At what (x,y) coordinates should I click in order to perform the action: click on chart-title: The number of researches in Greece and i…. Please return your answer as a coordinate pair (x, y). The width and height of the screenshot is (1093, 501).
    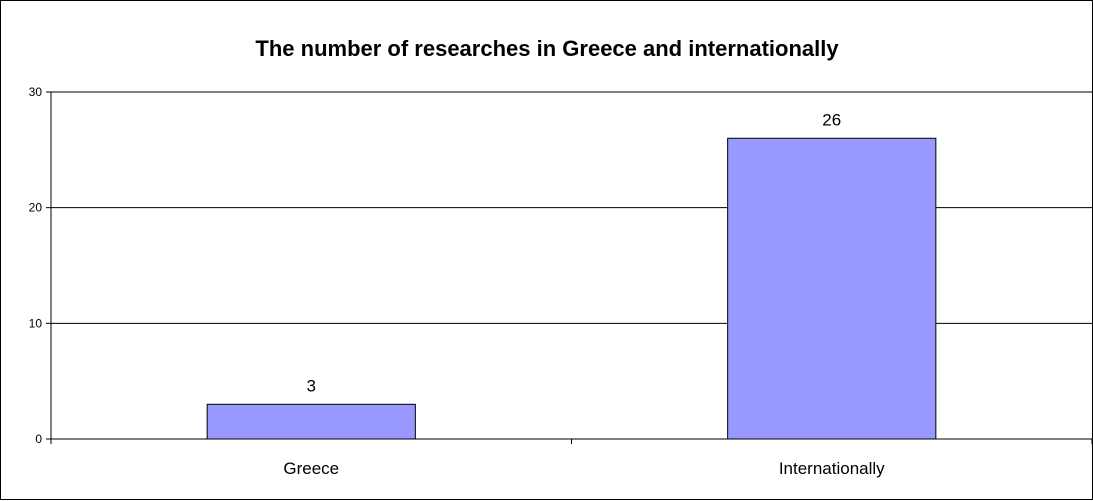
    Looking at the image, I should click on (547, 48).